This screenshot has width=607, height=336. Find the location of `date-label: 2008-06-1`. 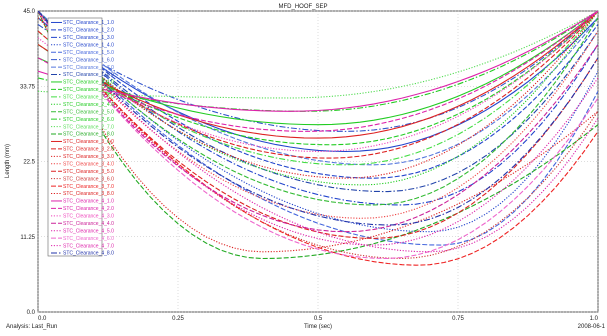

date-label: 2008-06-1 is located at coordinates (592, 327).